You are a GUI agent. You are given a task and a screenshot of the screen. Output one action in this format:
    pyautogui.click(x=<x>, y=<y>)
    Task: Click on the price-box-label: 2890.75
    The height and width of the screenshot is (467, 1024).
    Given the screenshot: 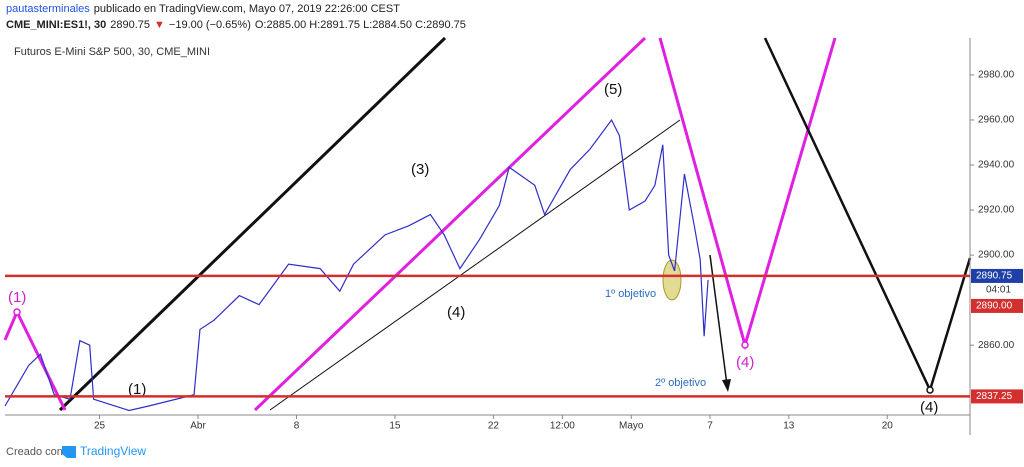 What is the action you would take?
    pyautogui.click(x=994, y=276)
    